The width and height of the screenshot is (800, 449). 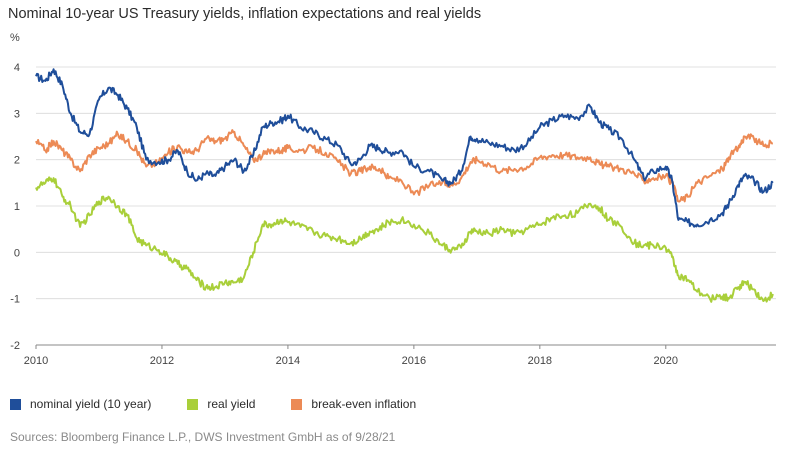 I want to click on legend-label-nominal: nominal yield (10 year), so click(x=91, y=404).